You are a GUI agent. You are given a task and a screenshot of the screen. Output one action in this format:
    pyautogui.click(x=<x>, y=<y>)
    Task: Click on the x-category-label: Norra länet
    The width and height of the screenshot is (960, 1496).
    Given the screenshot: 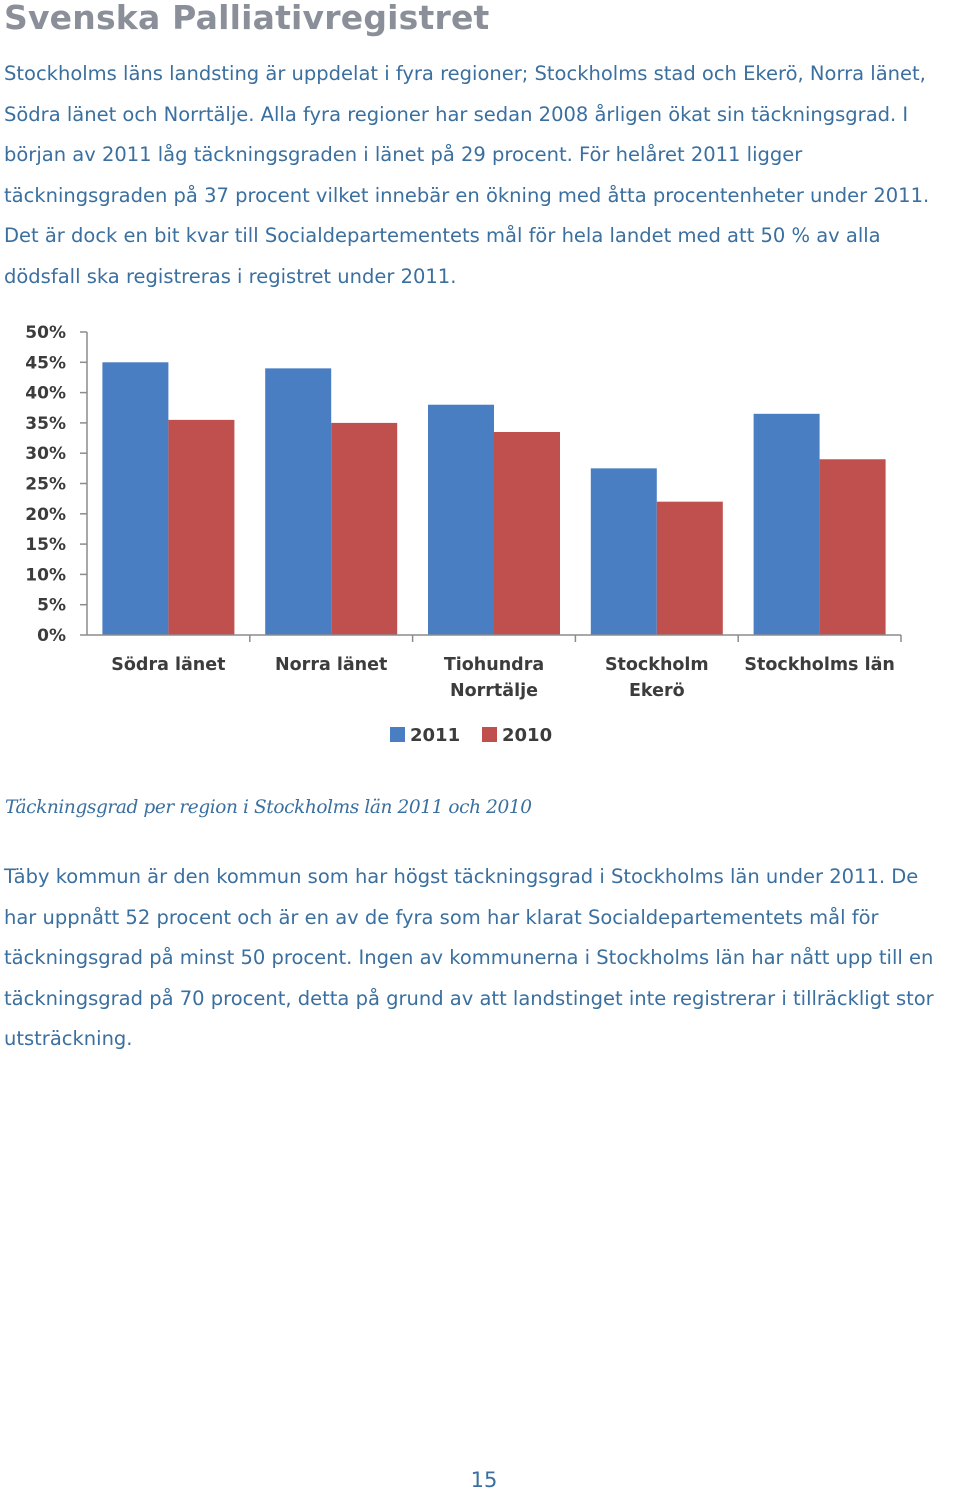 What is the action you would take?
    pyautogui.click(x=331, y=665)
    